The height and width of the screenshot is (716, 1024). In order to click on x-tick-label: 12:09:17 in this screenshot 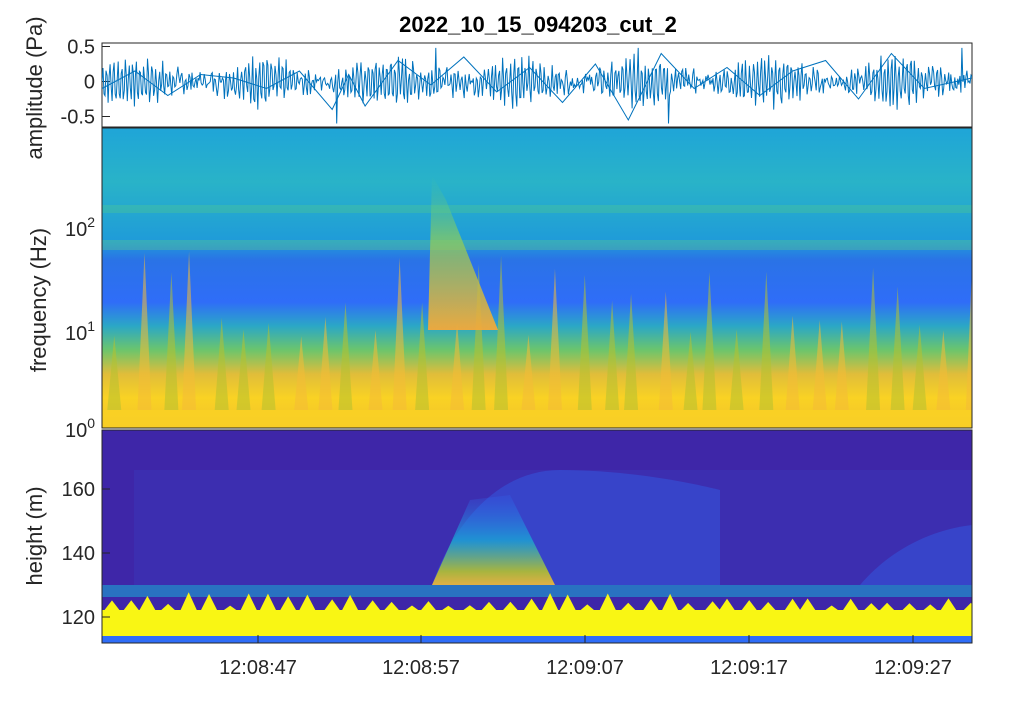, I will do `click(749, 668)`.